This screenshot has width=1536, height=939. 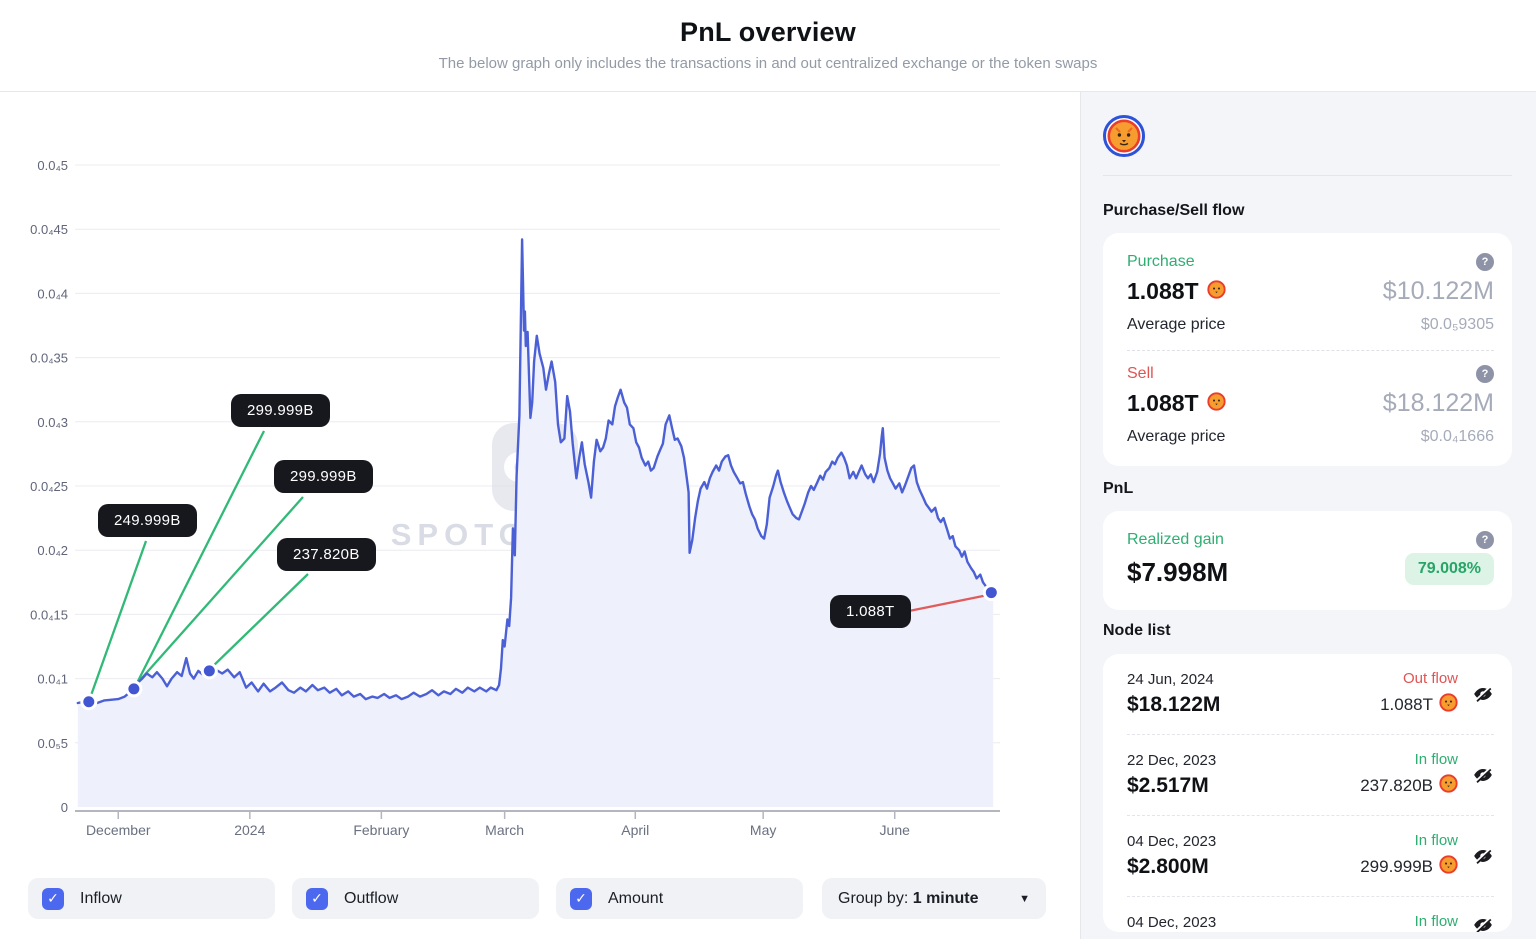 I want to click on sell-amount: 1.088T, so click(x=1176, y=403).